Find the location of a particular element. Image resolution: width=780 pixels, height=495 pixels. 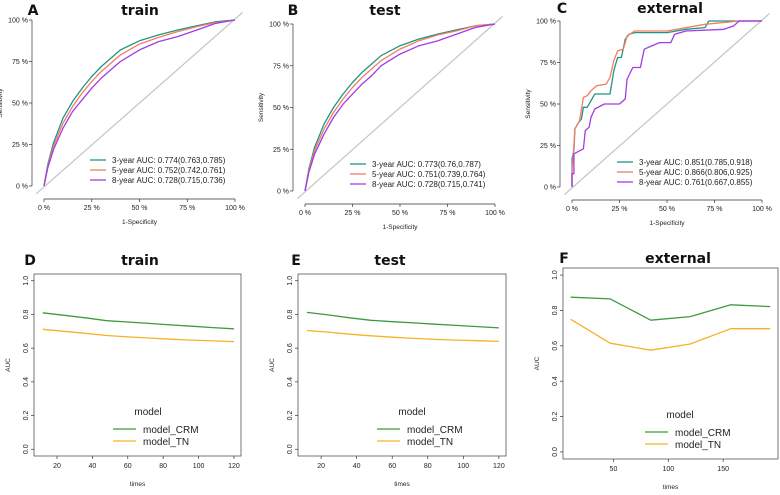

y-axis-label: AUC is located at coordinates (272, 365).